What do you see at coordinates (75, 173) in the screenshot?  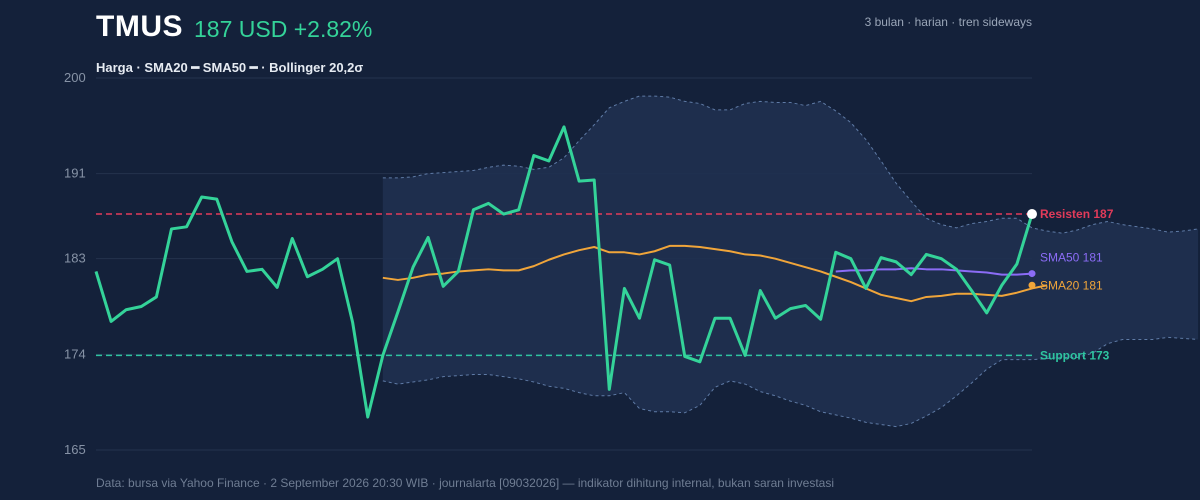 I see `y-tick-label: 191` at bounding box center [75, 173].